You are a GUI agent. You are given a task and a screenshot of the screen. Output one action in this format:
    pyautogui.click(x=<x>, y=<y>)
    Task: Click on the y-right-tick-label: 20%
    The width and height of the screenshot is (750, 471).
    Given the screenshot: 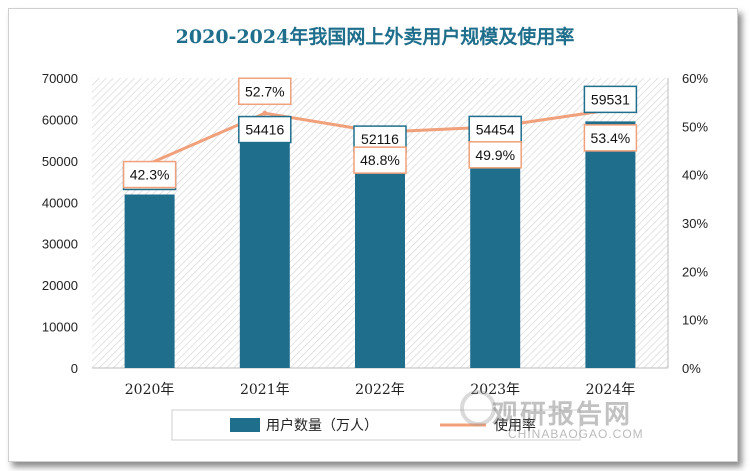 What is the action you would take?
    pyautogui.click(x=695, y=271)
    